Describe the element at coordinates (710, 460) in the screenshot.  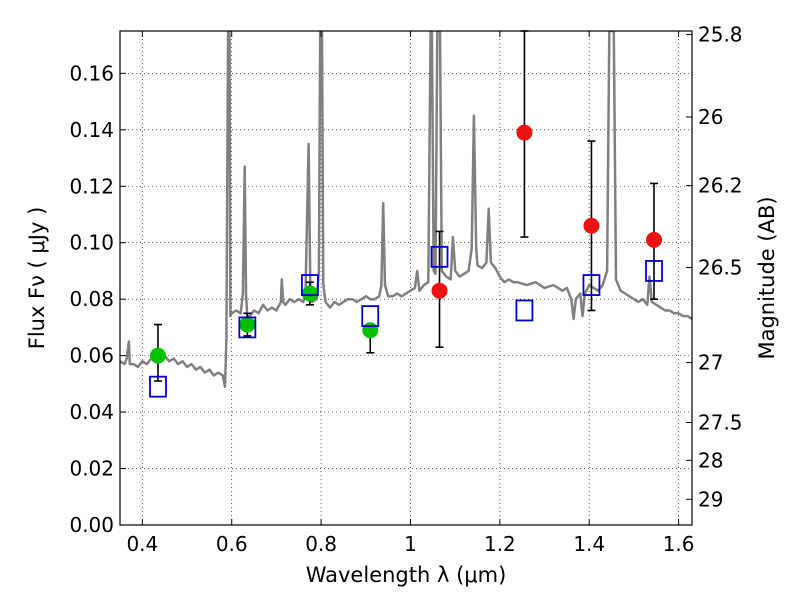
I see `y2-tick-label: 28` at that location.